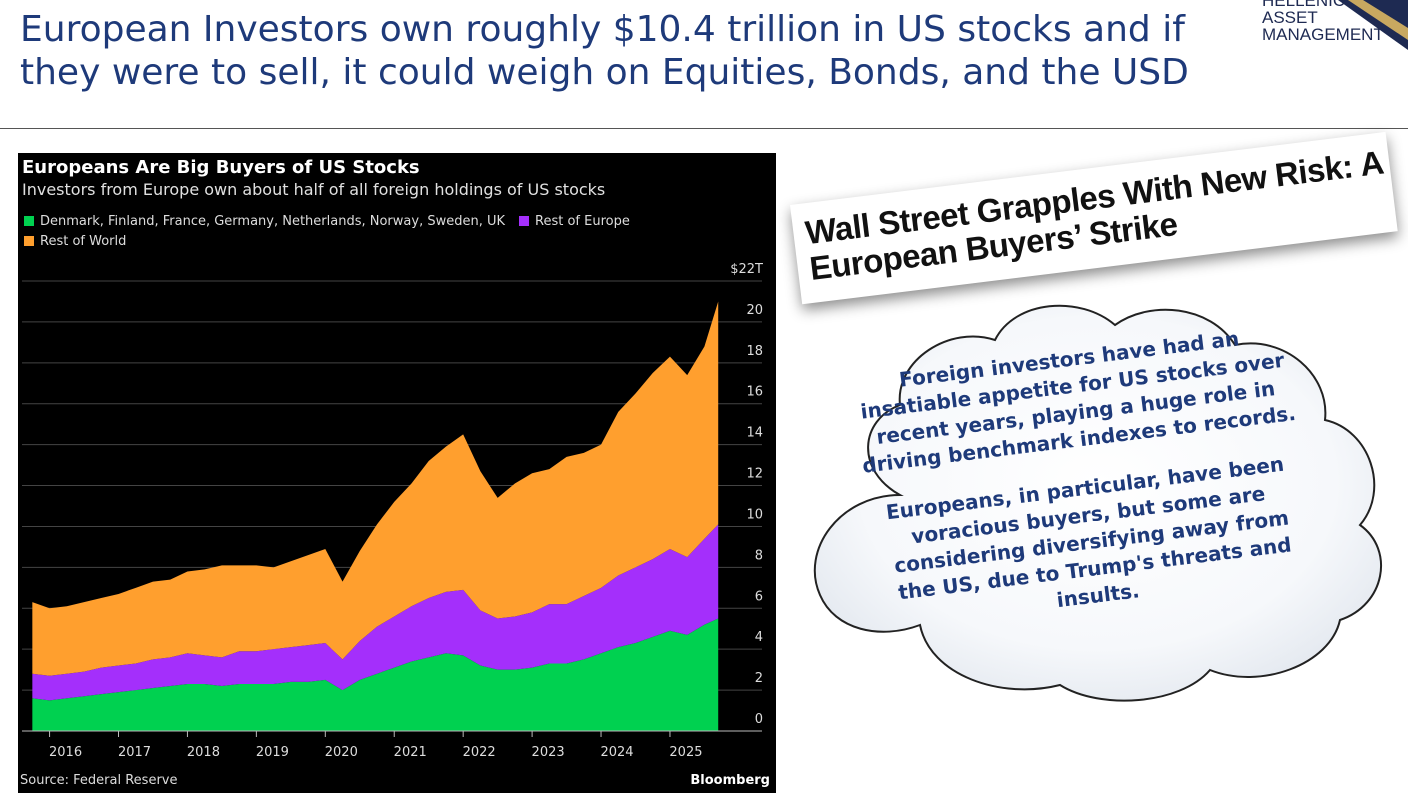 Image resolution: width=1408 pixels, height=812 pixels. What do you see at coordinates (221, 167) in the screenshot?
I see `chart-title: Europeans Are Big Buyers of US Stocks` at bounding box center [221, 167].